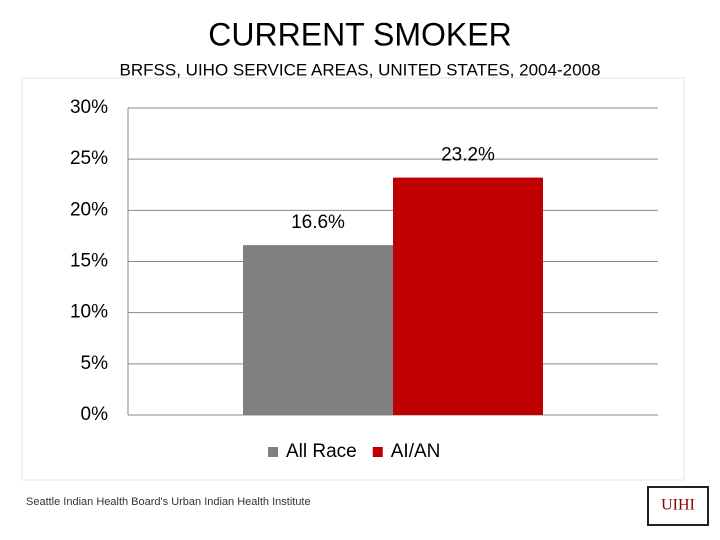 This screenshot has height=540, width=720. What do you see at coordinates (359, 34) in the screenshot?
I see `chart-title: CURRENT SMOKER` at bounding box center [359, 34].